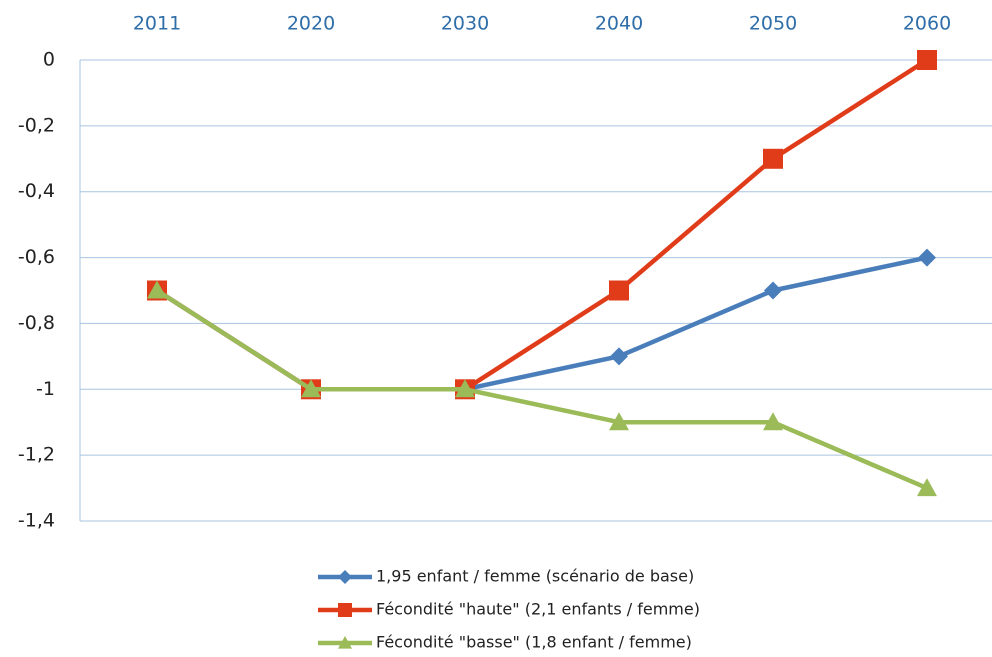 This screenshot has width=992, height=657. Describe the element at coordinates (311, 24) in the screenshot. I see `x-tick-label: 2020` at that location.